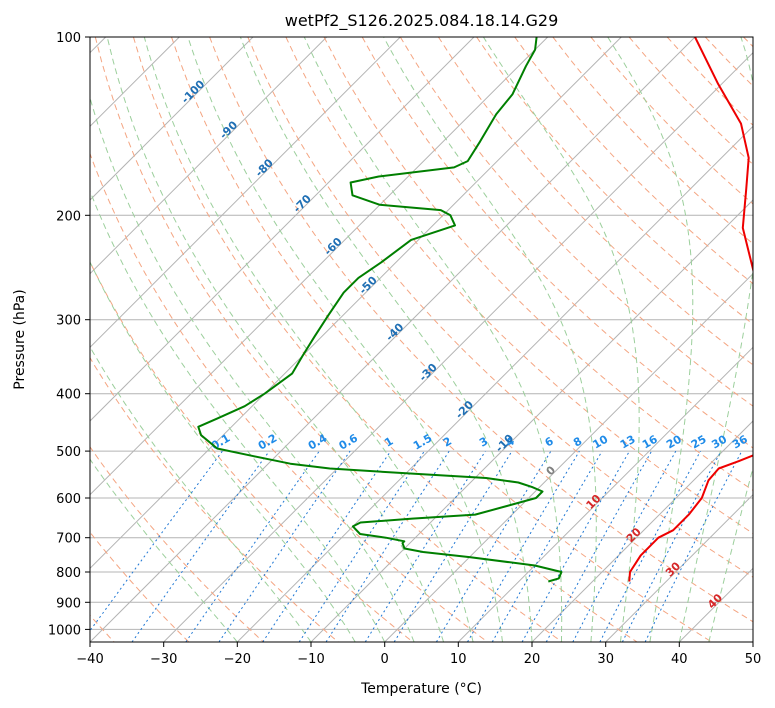  What do you see at coordinates (532, 659) in the screenshot?
I see `x-tick-label: 20` at bounding box center [532, 659].